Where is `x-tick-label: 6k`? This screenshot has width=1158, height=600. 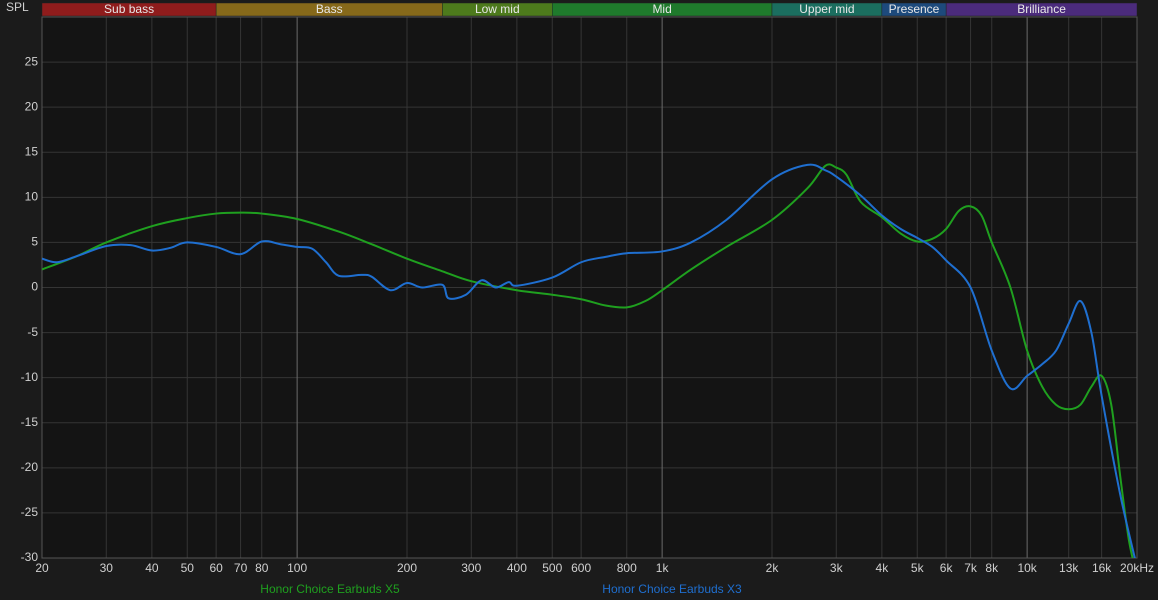 x-tick-label: 6k is located at coordinates (947, 568).